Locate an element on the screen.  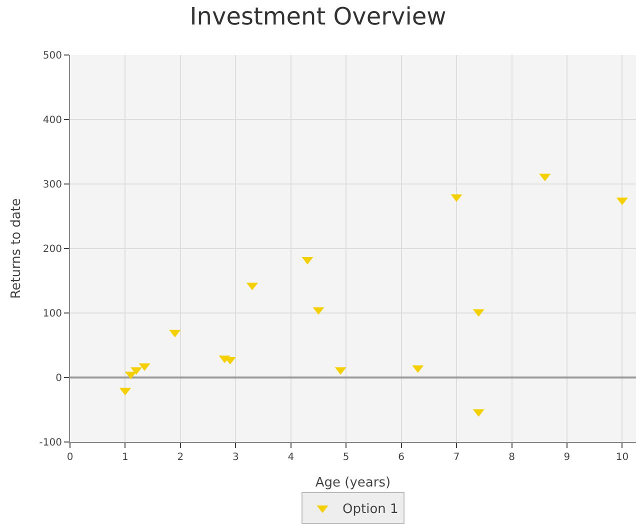
y-tick-label: 200 is located at coordinates (52, 249).